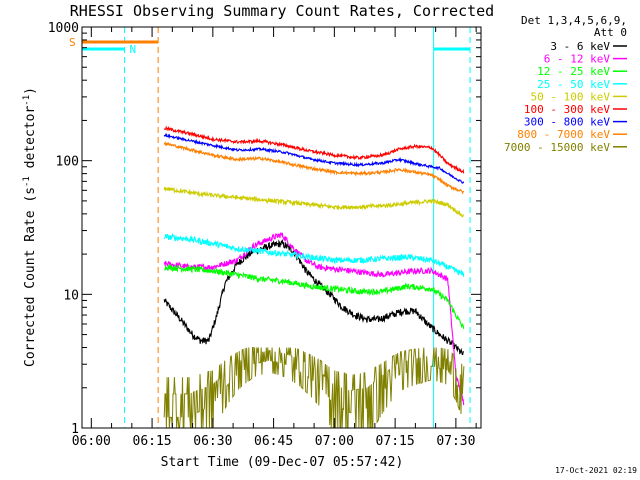 This screenshot has width=640, height=480. I want to click on y-axis-label-part1: Corrected Count Rate (s, so click(30, 277).